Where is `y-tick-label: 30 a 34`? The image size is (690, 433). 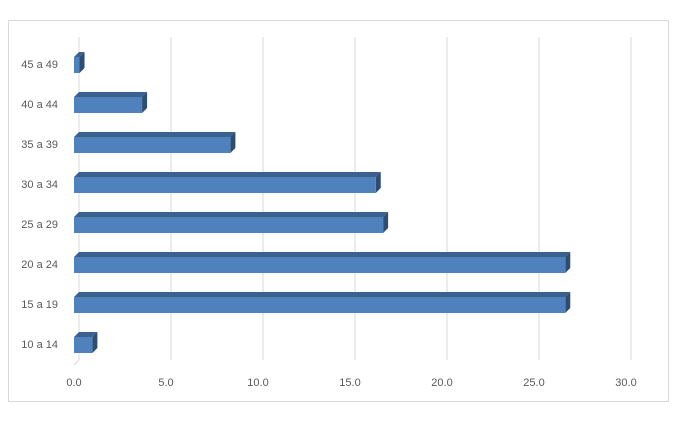 y-tick-label: 30 a 34 is located at coordinates (39, 185).